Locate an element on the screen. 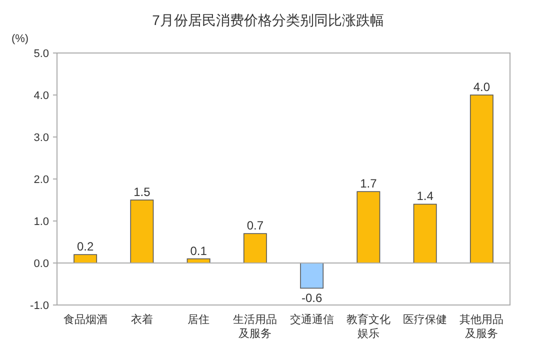  data-label: 0.2 is located at coordinates (85, 247).